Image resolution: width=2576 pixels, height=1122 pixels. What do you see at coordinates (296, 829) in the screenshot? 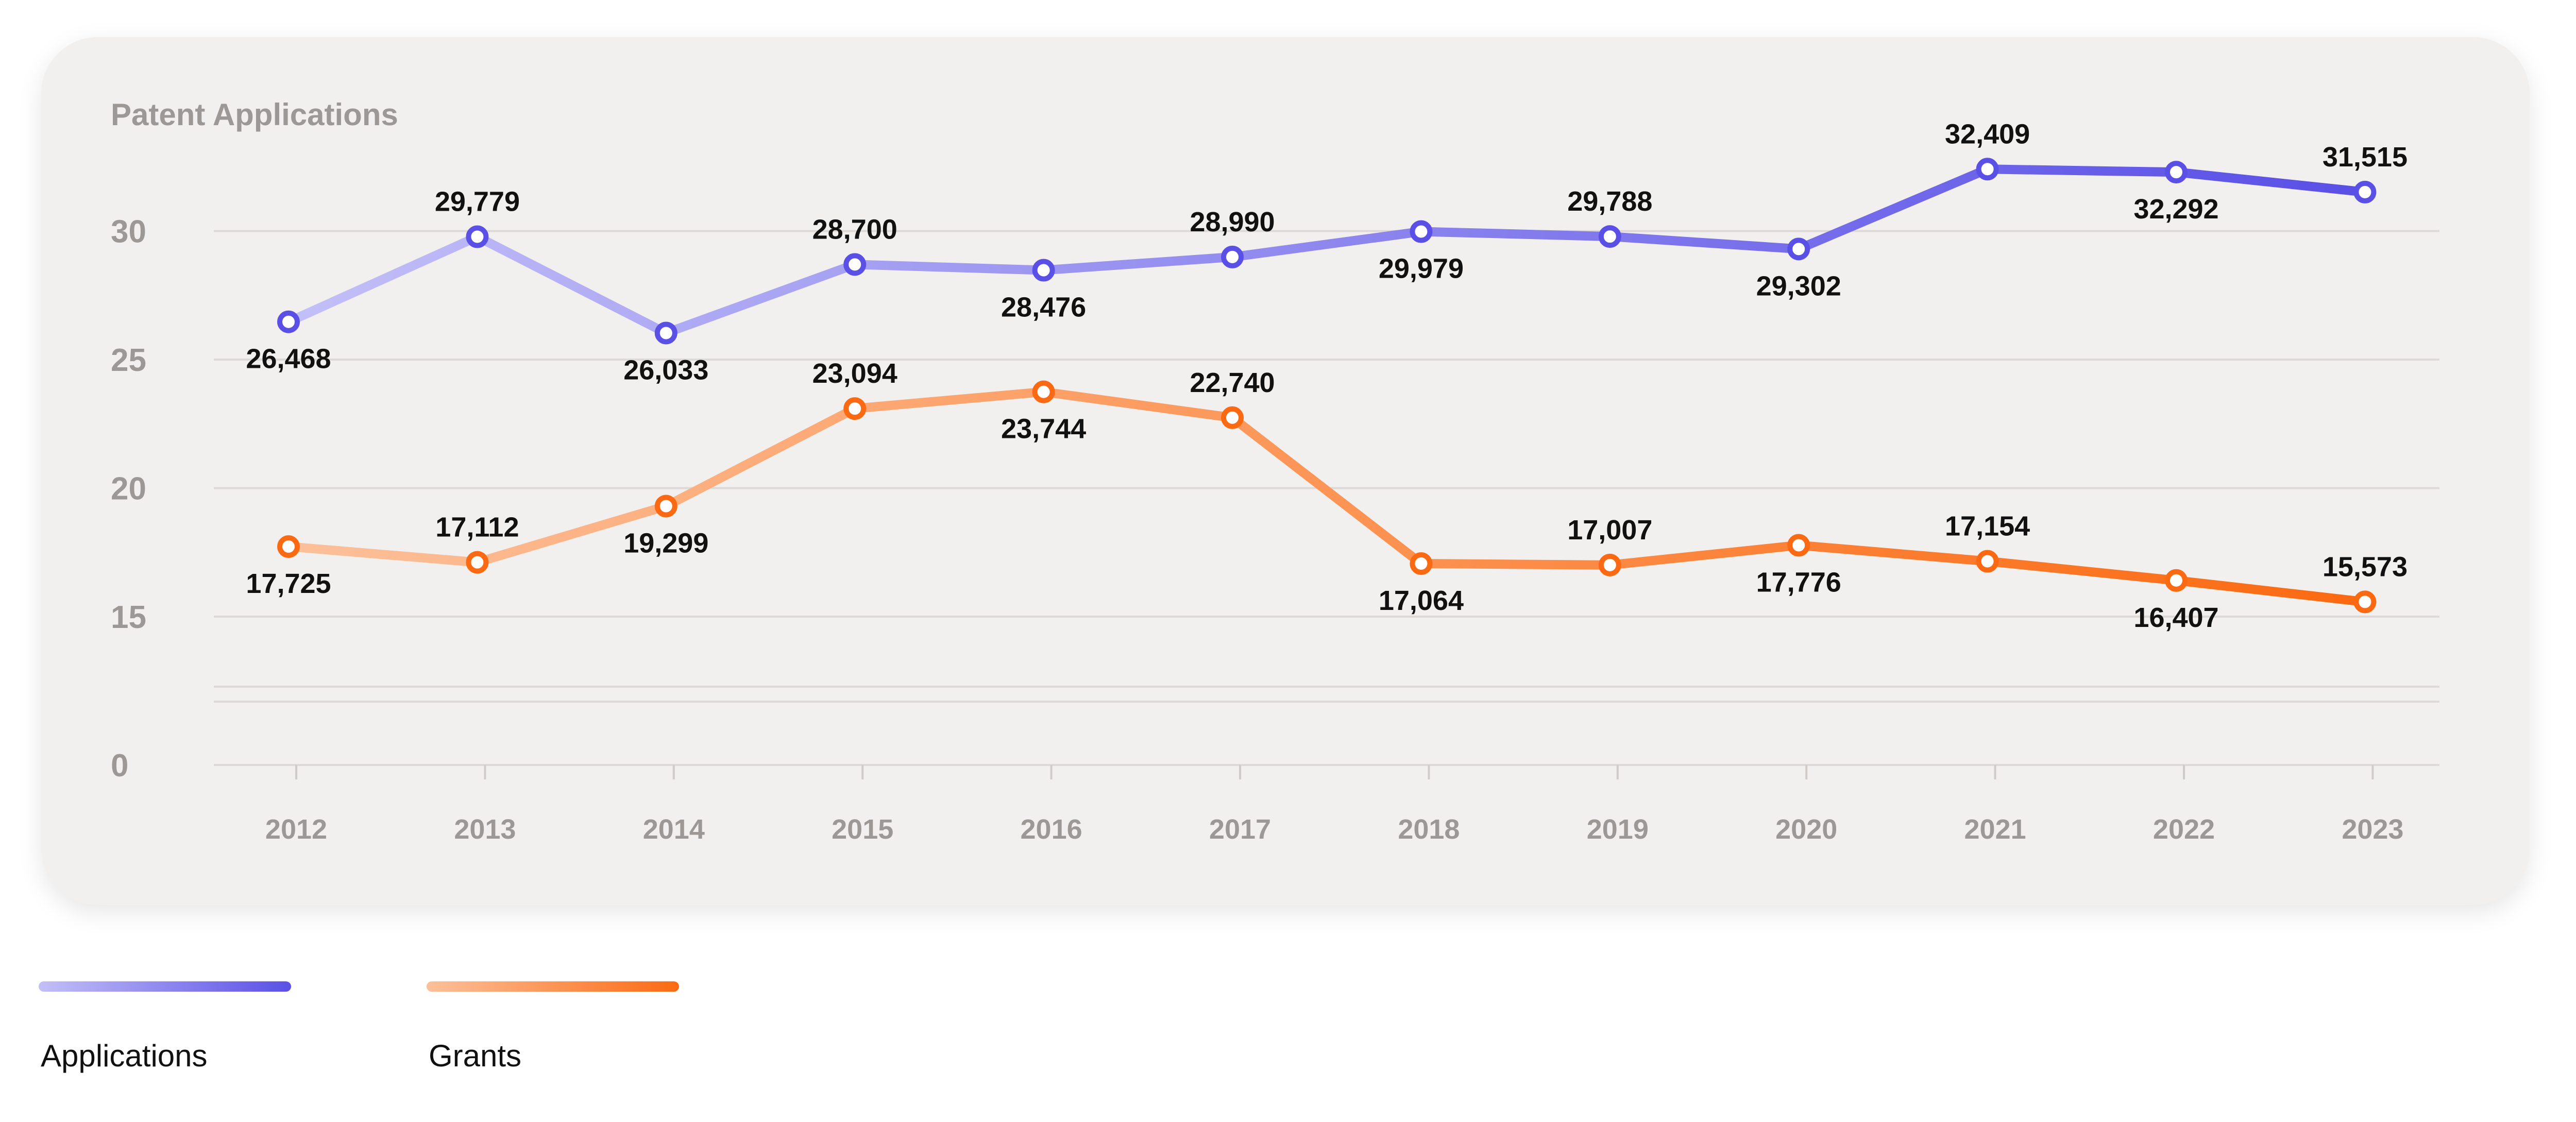
I see `x-tick-label: 2012` at bounding box center [296, 829].